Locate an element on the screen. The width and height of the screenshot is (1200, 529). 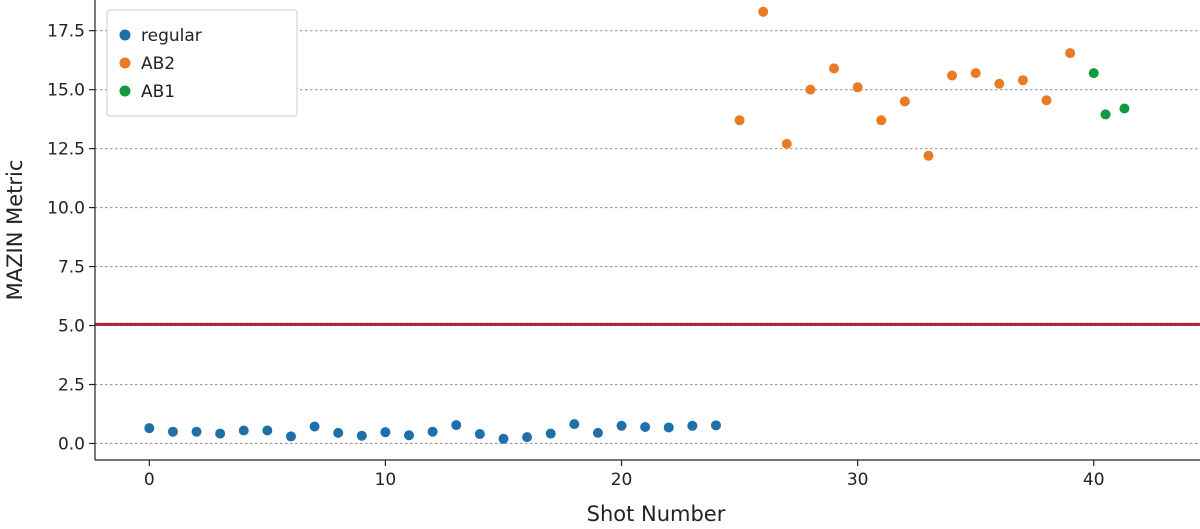
legend-marker-regular is located at coordinates (125, 35).